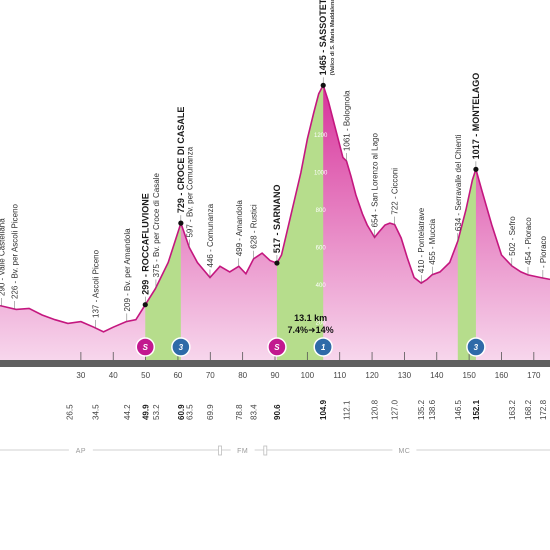 This screenshot has height=550, width=550. I want to click on climb-annotation: 13.1 km 7.4%➜14%, so click(311, 324).